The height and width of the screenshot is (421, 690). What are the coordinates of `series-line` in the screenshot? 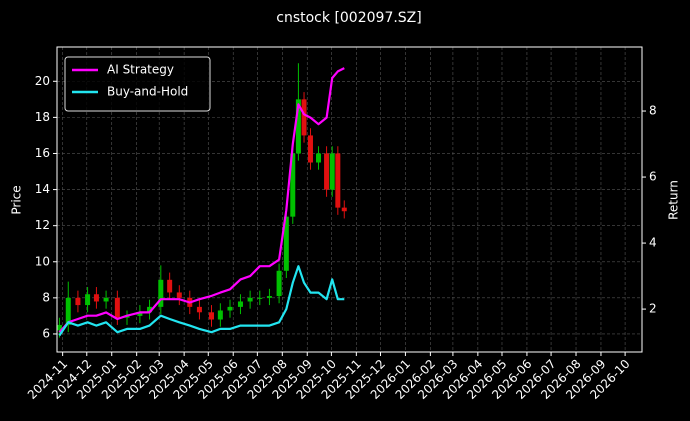 It's located at (201, 301).